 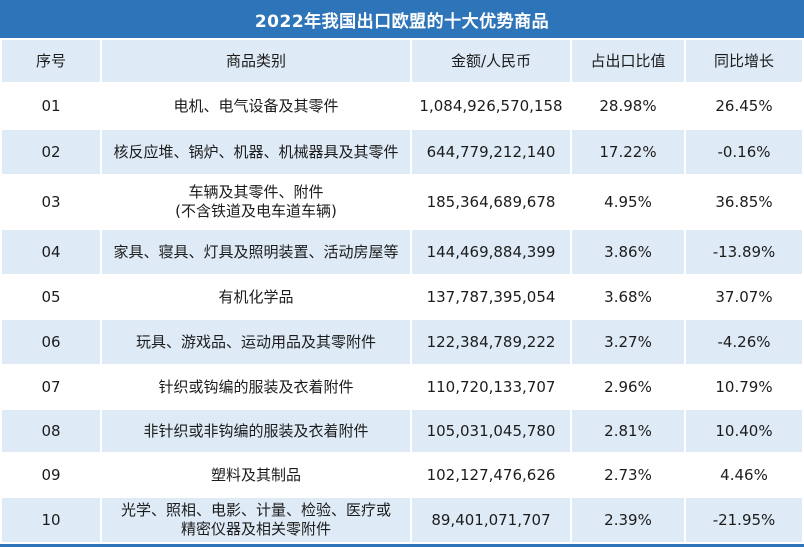 What do you see at coordinates (744, 387) in the screenshot?
I see `cell-yoy: 10.79%` at bounding box center [744, 387].